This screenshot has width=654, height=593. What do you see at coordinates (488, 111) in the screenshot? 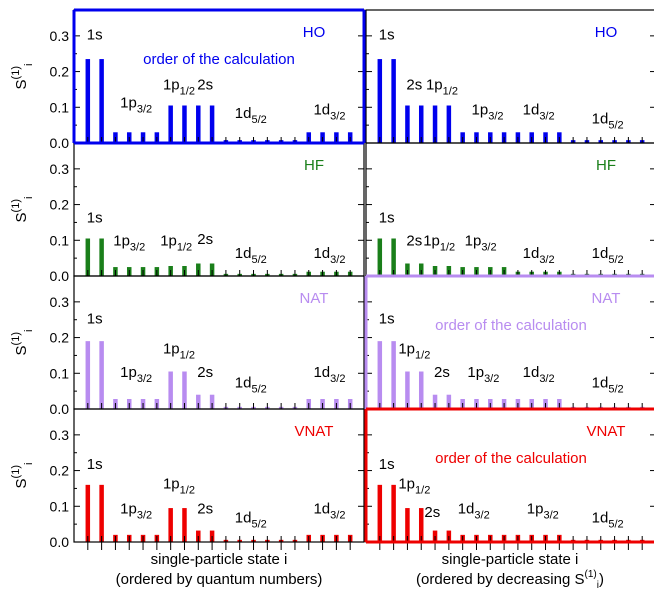
I see `state-label: 1p3/2` at bounding box center [488, 111].